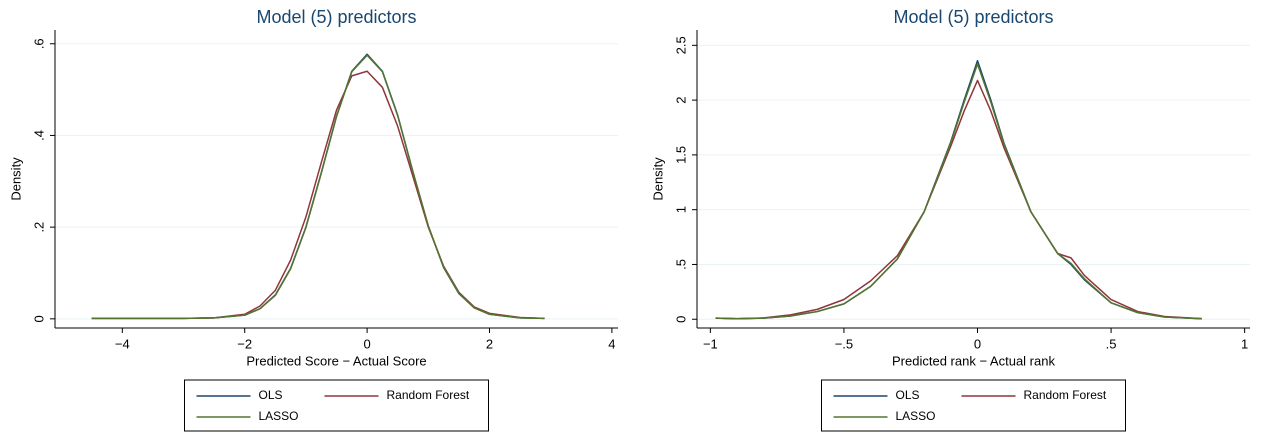 This screenshot has width=1262, height=434. Describe the element at coordinates (489, 343) in the screenshot. I see `x-tick-label: 2` at that location.